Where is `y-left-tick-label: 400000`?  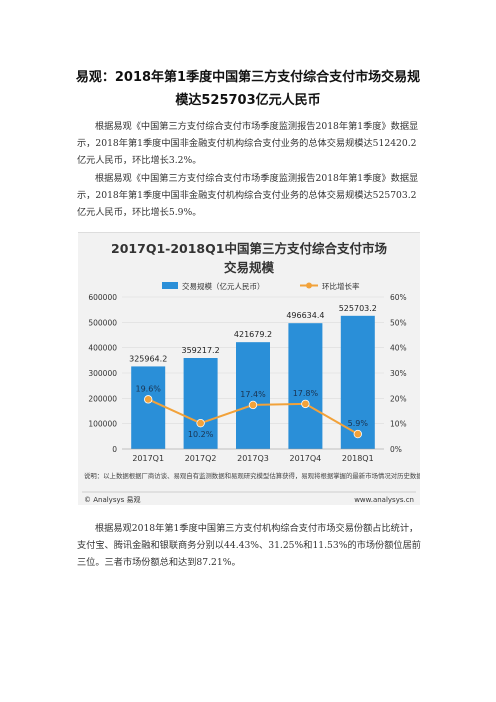
y-left-tick-label: 400000 is located at coordinates (102, 348).